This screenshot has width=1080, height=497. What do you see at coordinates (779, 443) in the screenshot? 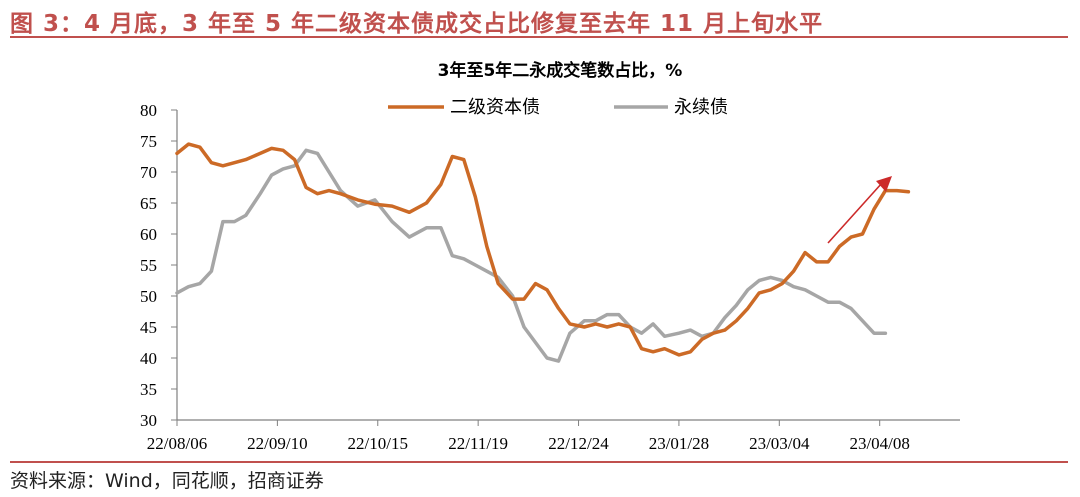
I see `x-tick-label: 23/03/04` at bounding box center [779, 443].